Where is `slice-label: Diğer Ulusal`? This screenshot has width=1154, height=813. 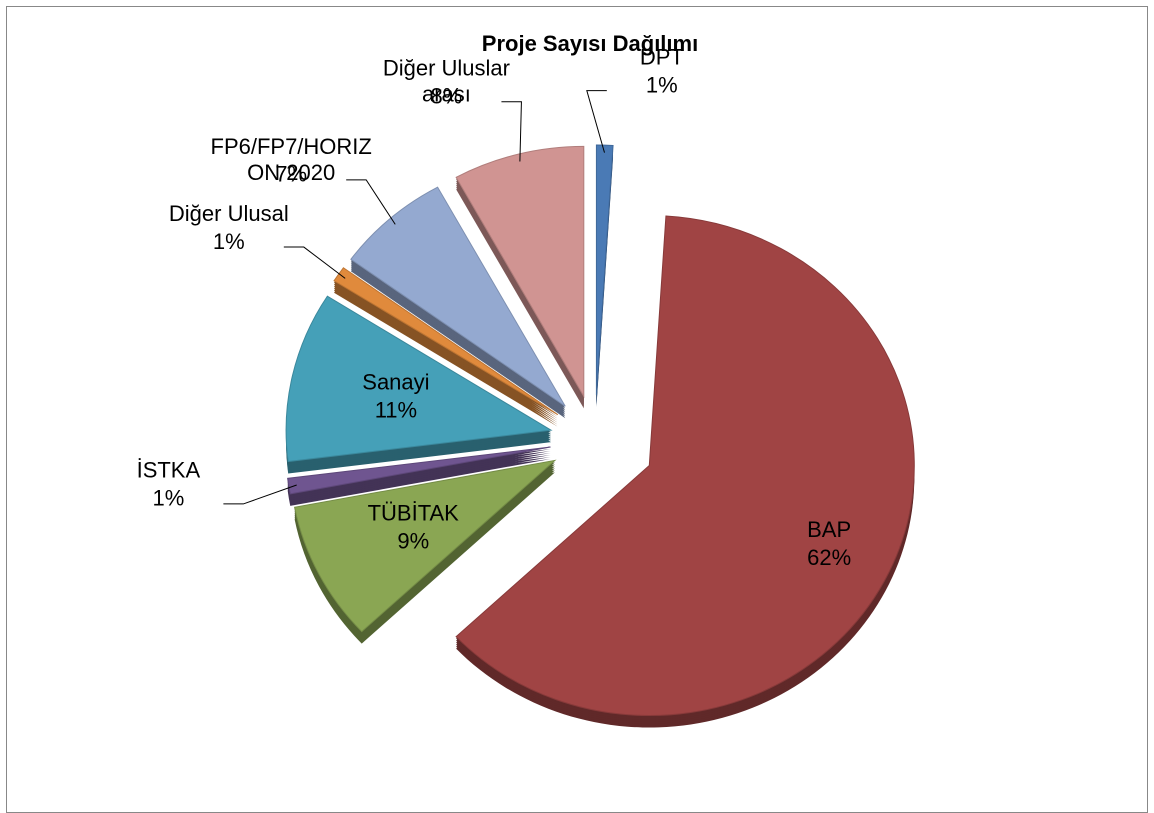 slice-label: Diğer Ulusal is located at coordinates (229, 213).